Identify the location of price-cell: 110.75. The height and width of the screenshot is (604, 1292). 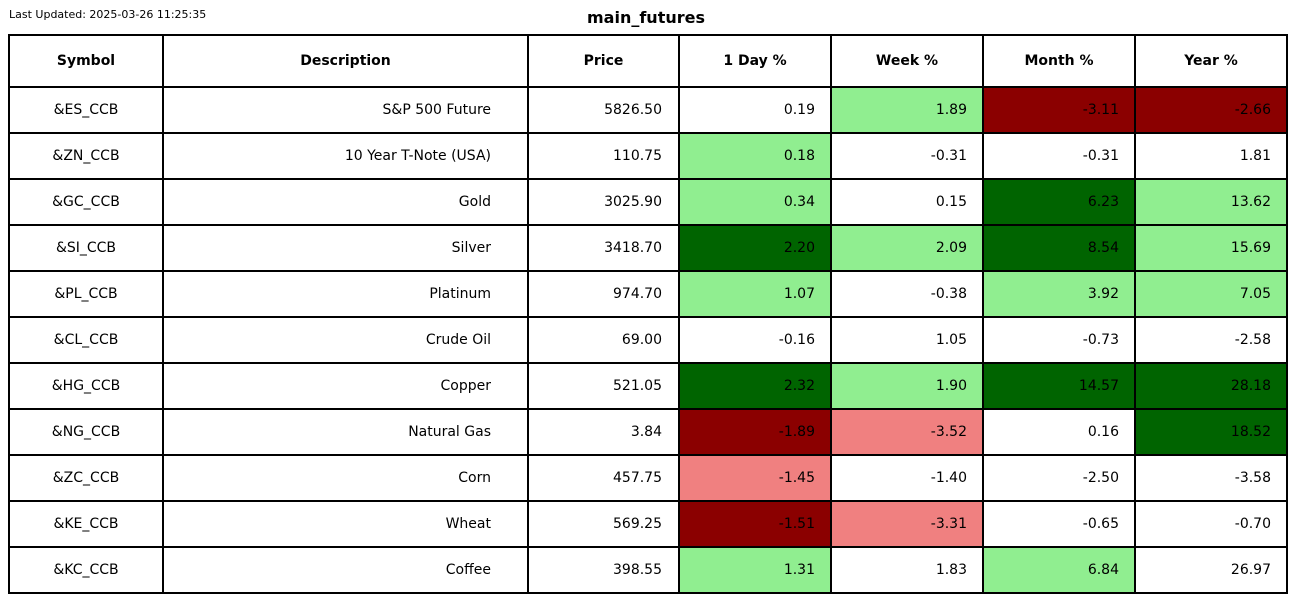
(603, 156).